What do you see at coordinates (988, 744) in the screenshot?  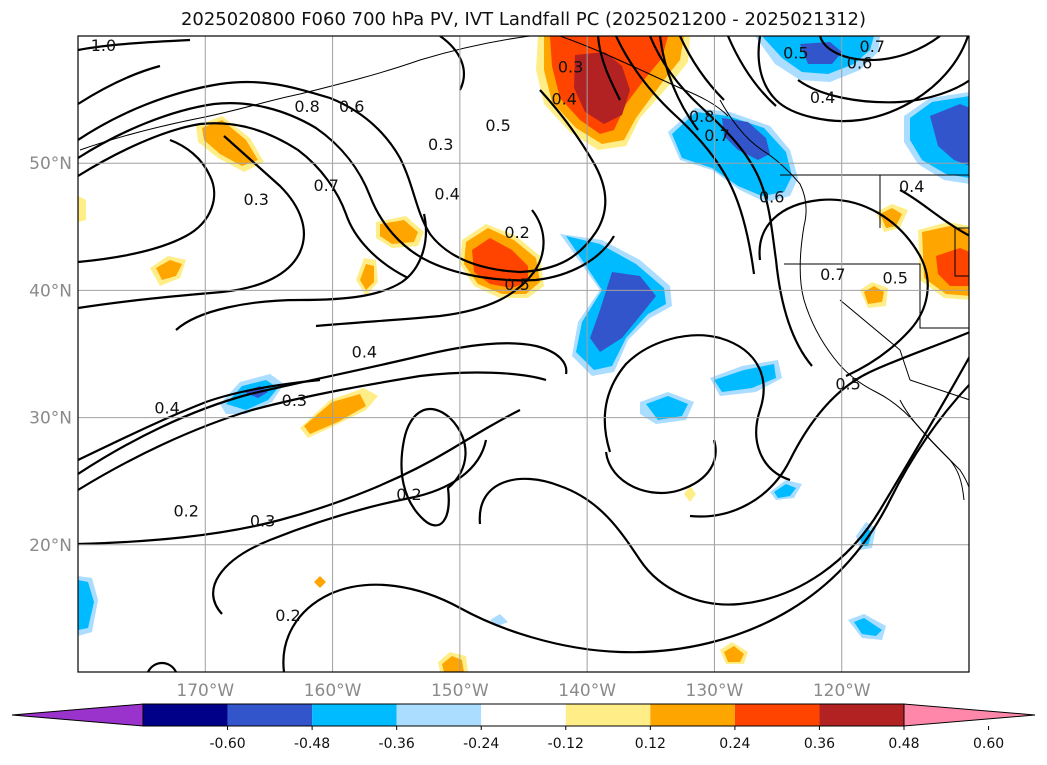 I see `colorbar-tick-label: 0.60` at bounding box center [988, 744].